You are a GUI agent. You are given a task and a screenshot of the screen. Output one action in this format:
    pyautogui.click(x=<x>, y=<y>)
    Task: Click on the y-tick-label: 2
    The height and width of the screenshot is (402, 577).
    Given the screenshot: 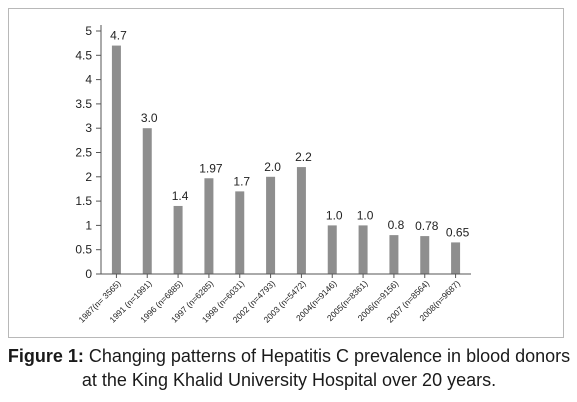 What is the action you would take?
    pyautogui.click(x=88, y=177)
    